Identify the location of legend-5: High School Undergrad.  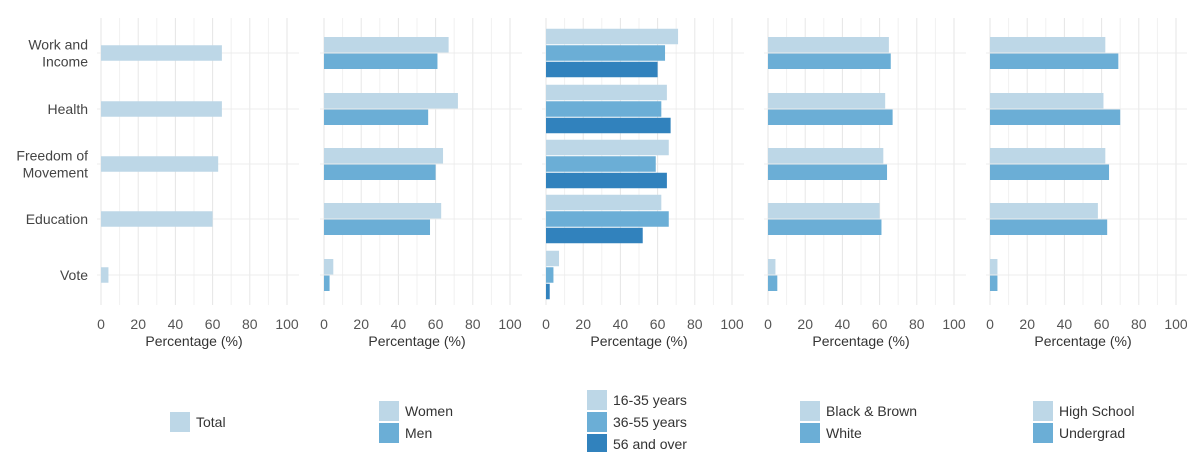
(1084, 422).